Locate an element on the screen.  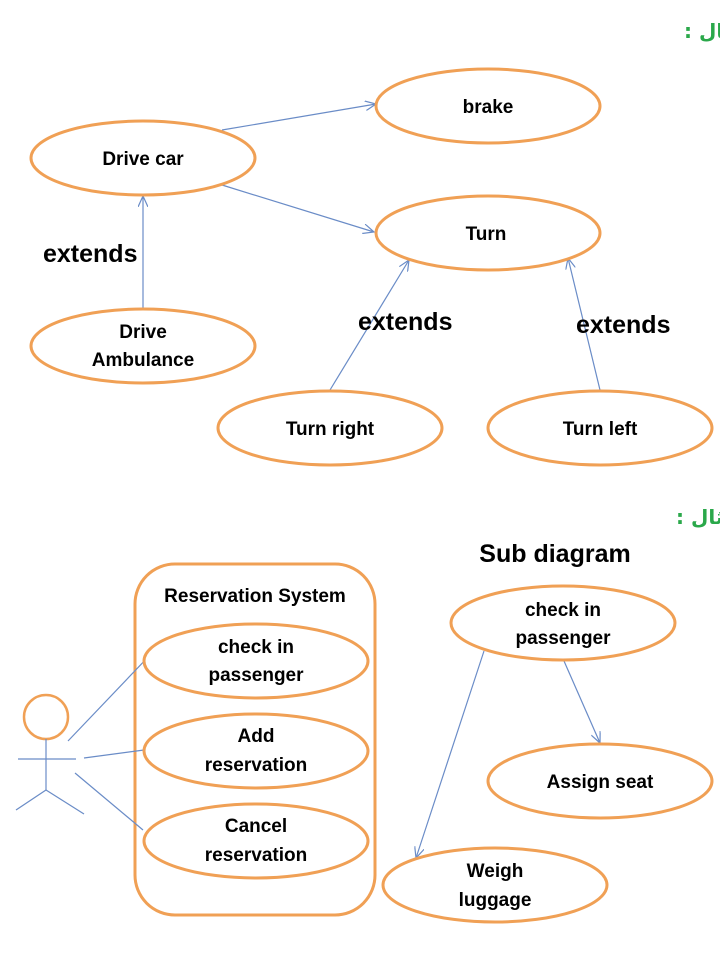
use-case-turn-left: Turn left is located at coordinates (600, 428).